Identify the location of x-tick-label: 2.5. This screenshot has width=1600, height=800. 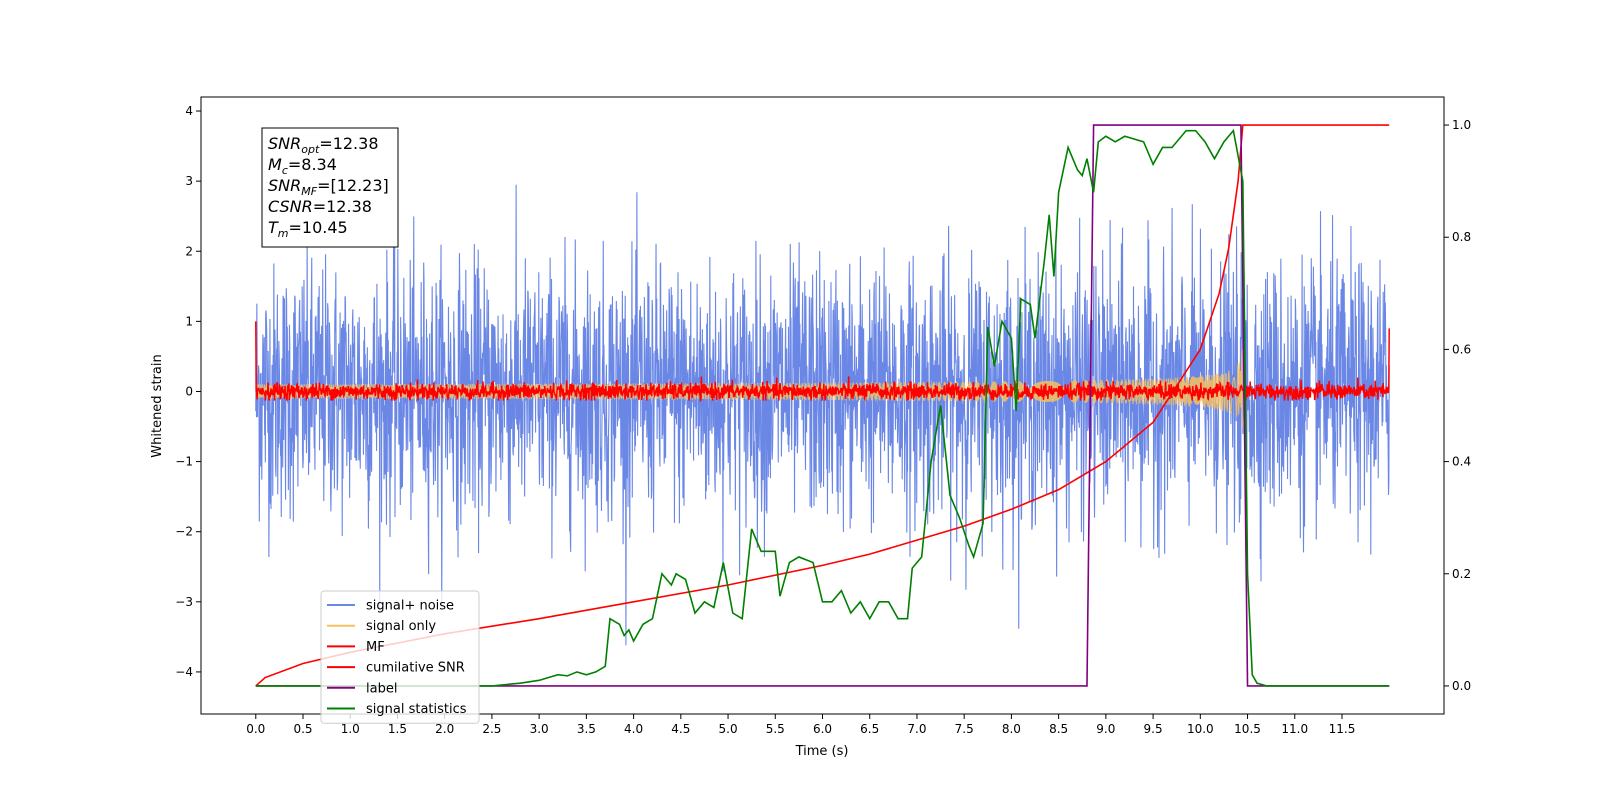
(491, 729).